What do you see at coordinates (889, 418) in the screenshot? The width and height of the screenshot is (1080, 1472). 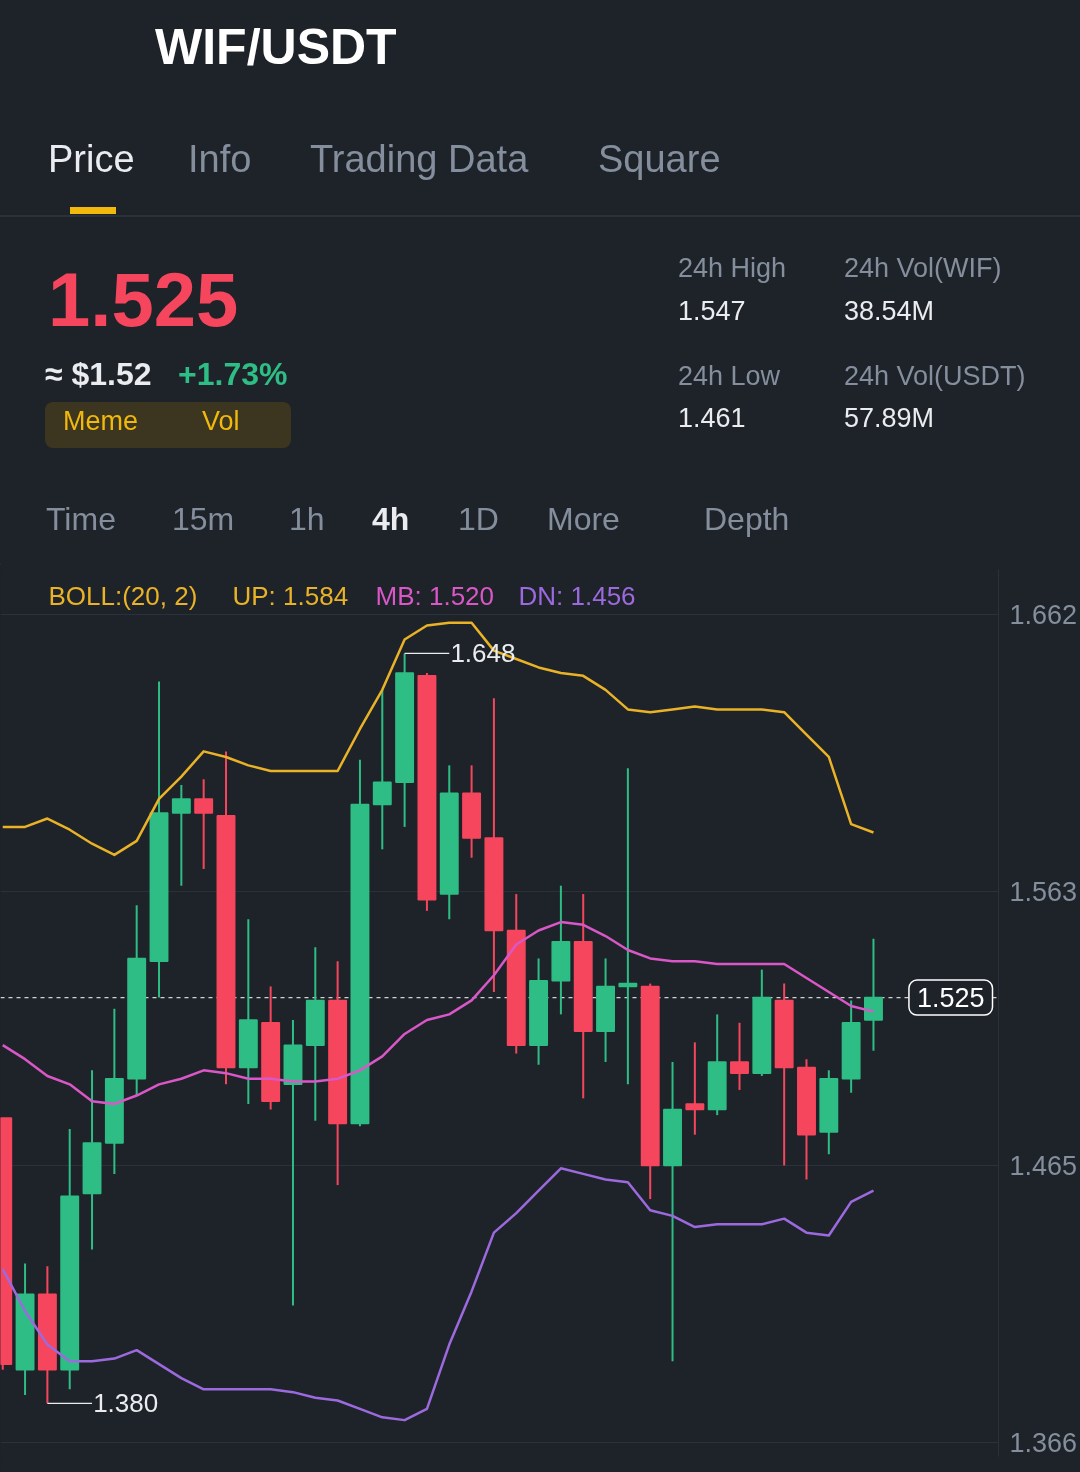 I see `text: 57.89M` at bounding box center [889, 418].